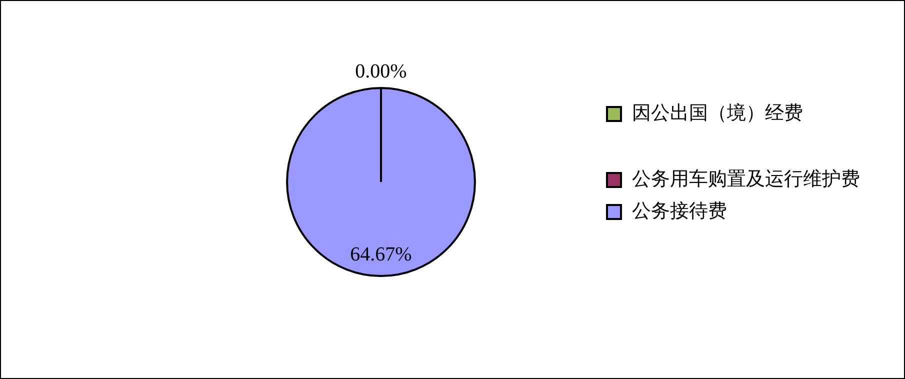 The height and width of the screenshot is (379, 905). What do you see at coordinates (746, 179) in the screenshot?
I see `legend-label: 公务用车购置及运行维护费` at bounding box center [746, 179].